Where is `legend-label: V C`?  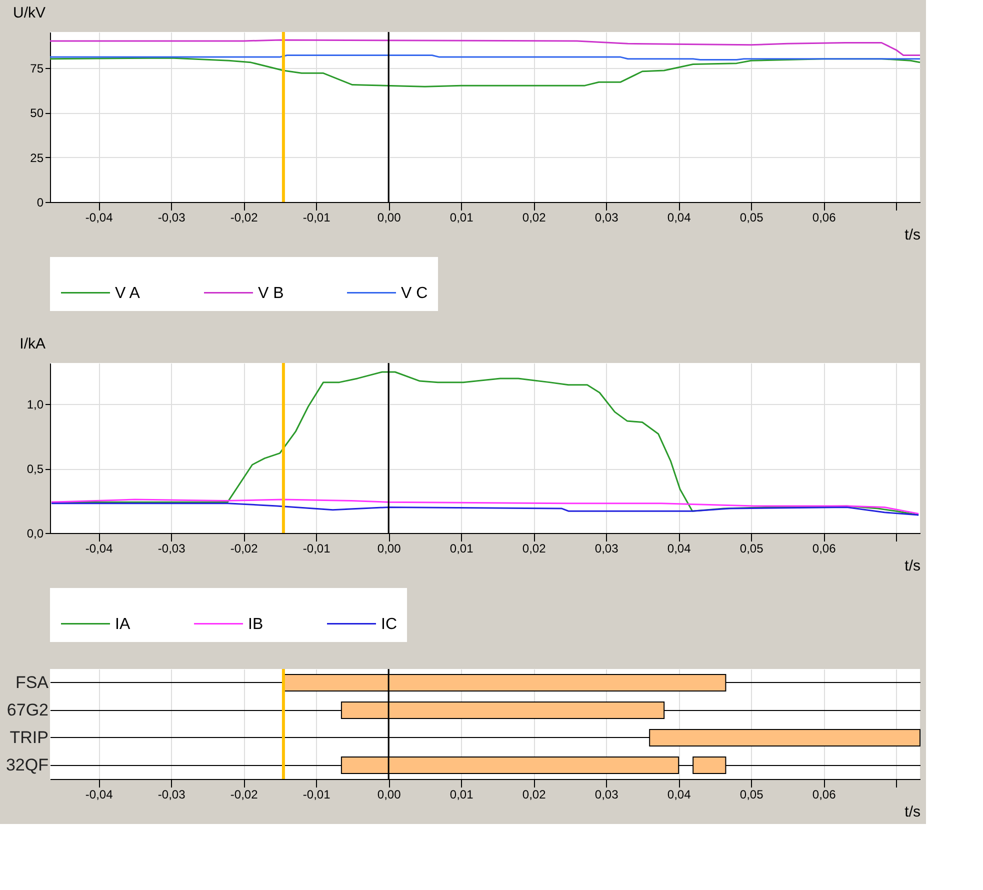 legend-label: V C is located at coordinates (414, 293).